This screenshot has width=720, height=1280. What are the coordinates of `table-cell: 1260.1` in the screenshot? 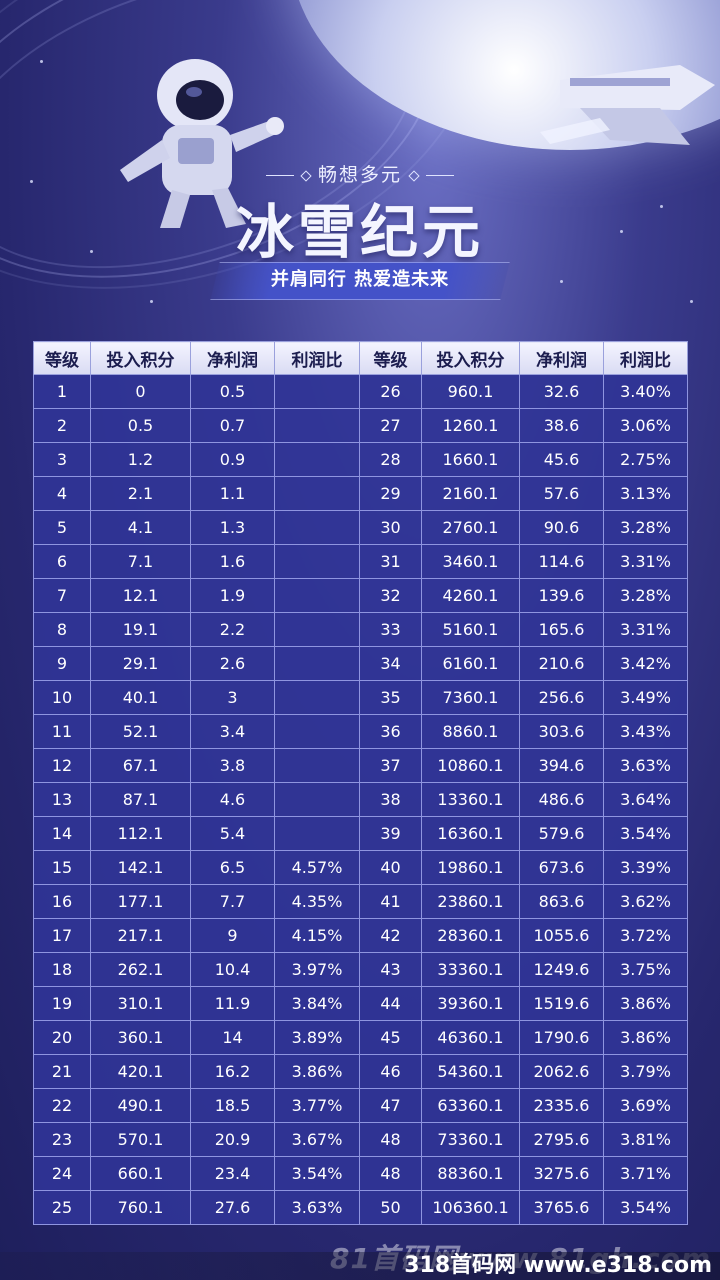 It's located at (470, 425).